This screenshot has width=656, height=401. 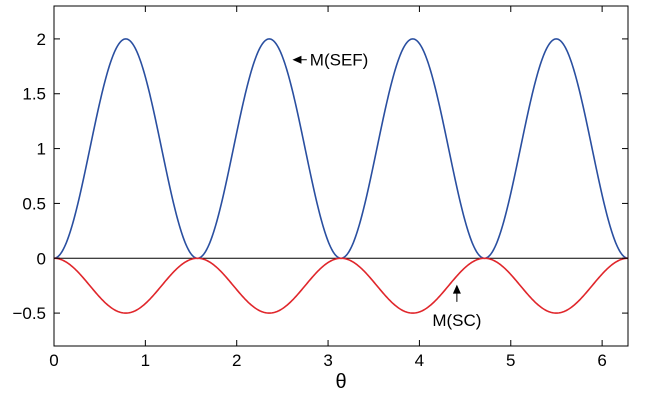 I want to click on x-tick-label: 1, so click(x=145, y=360).